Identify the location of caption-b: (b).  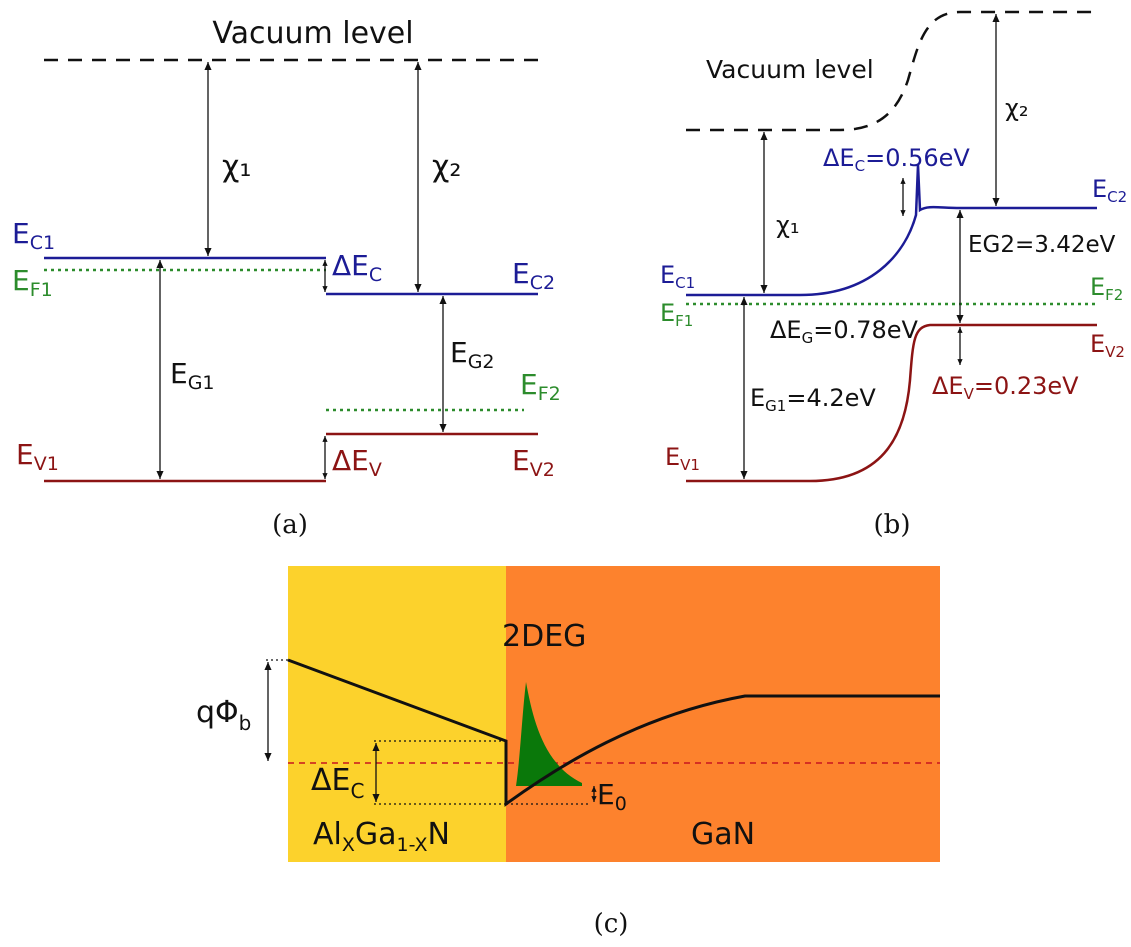
(892, 525).